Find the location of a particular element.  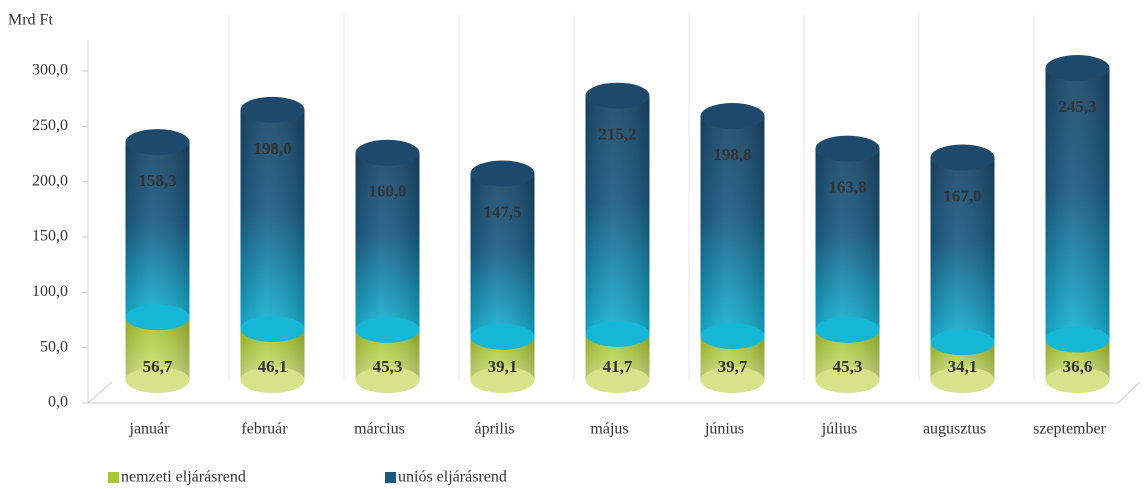

data-label: 41,7 is located at coordinates (618, 366).